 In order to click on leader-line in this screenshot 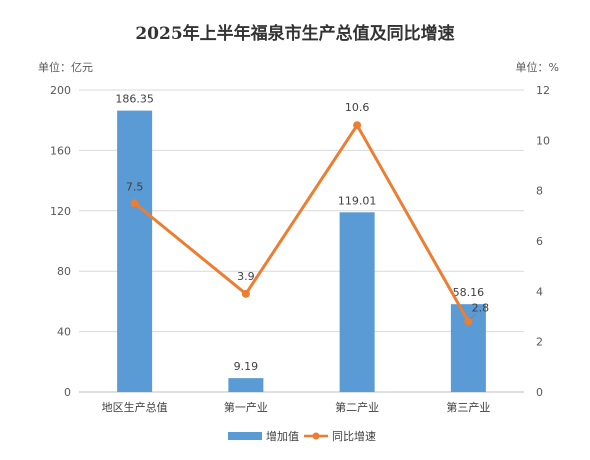, I will do `click(473, 316)`.